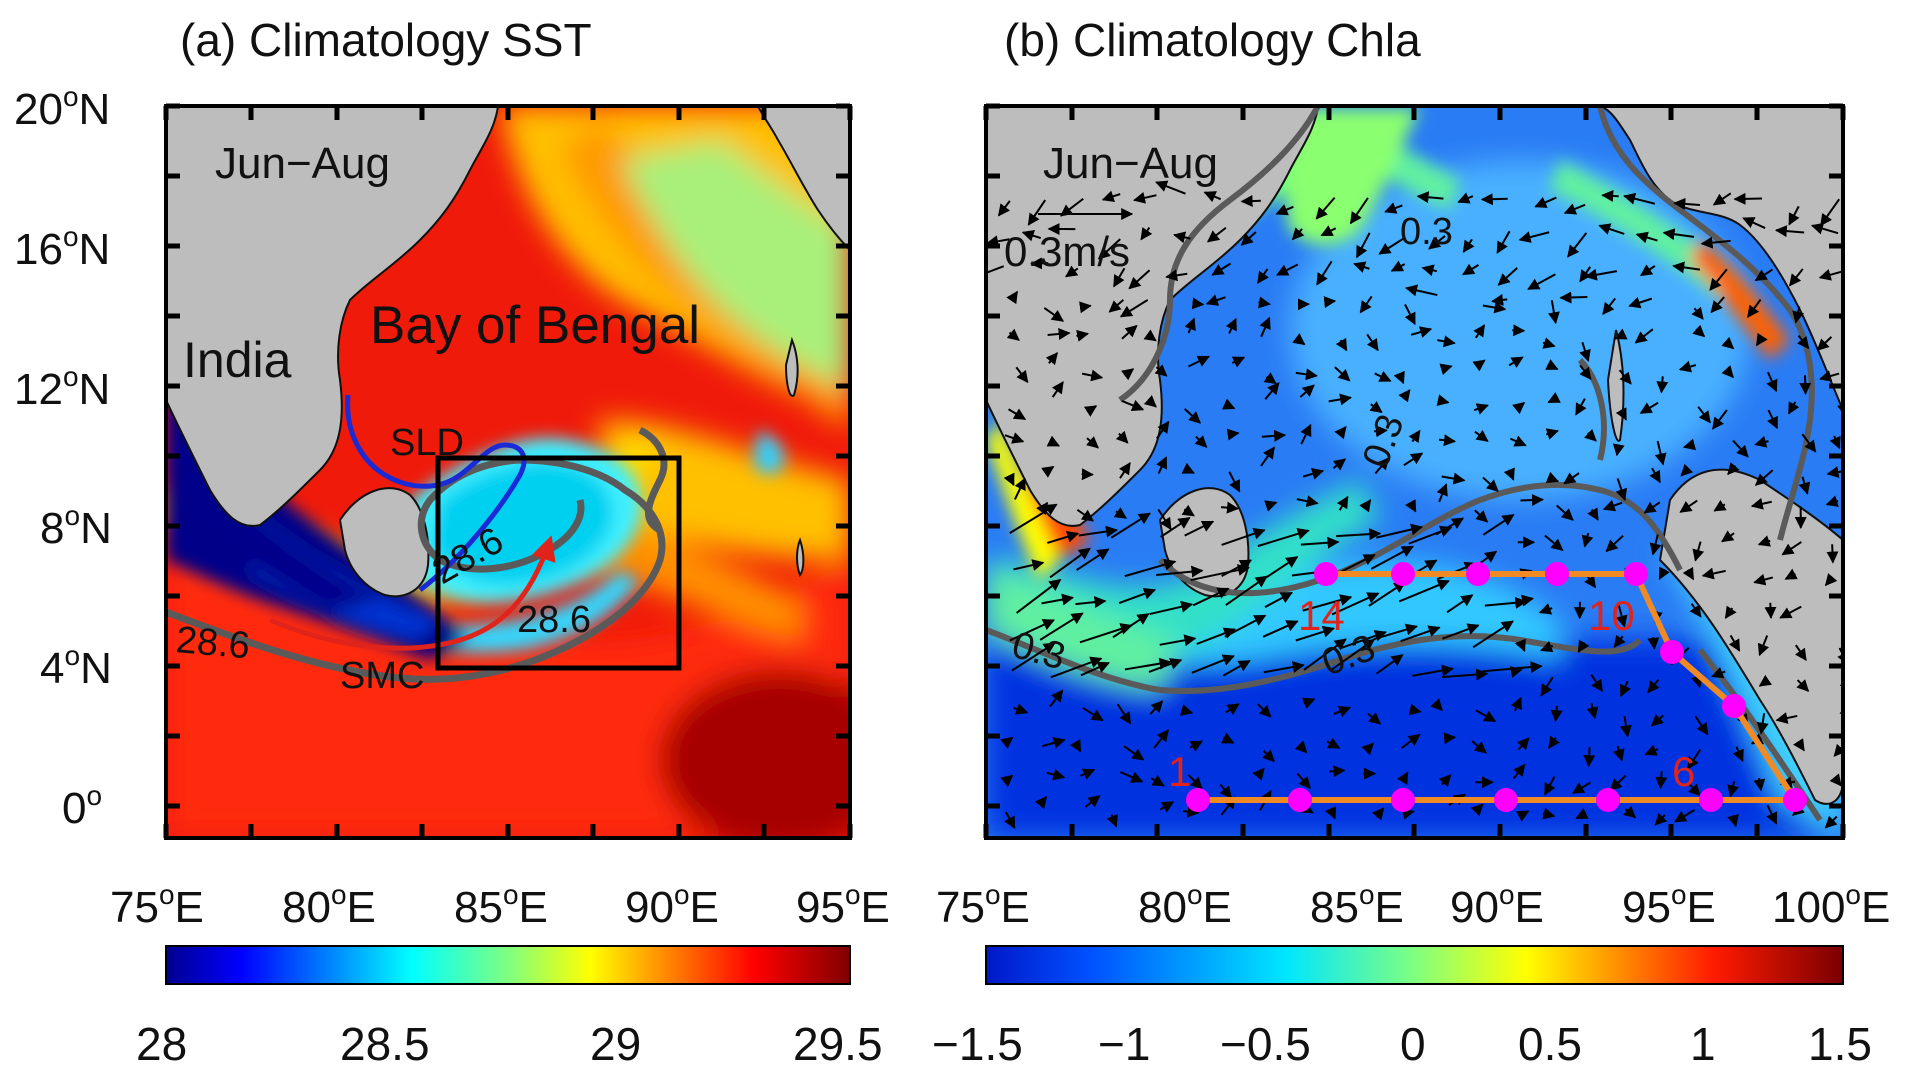 The image size is (1920, 1080). What do you see at coordinates (62, 247) in the screenshot?
I see `lat-label-16: 16oN` at bounding box center [62, 247].